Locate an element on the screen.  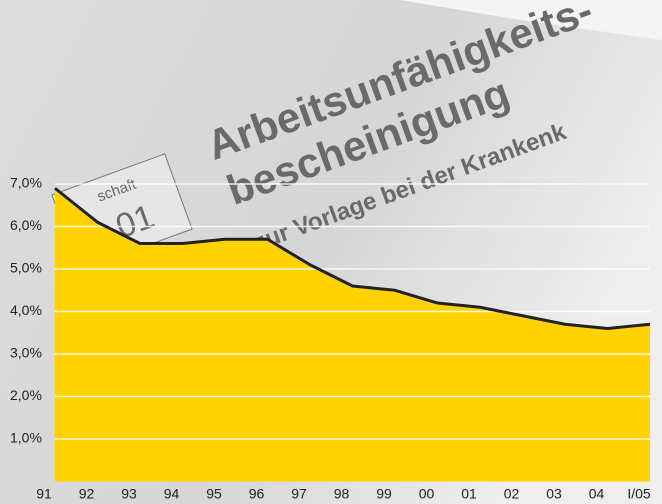
x-tick-label: 96 is located at coordinates (257, 494).